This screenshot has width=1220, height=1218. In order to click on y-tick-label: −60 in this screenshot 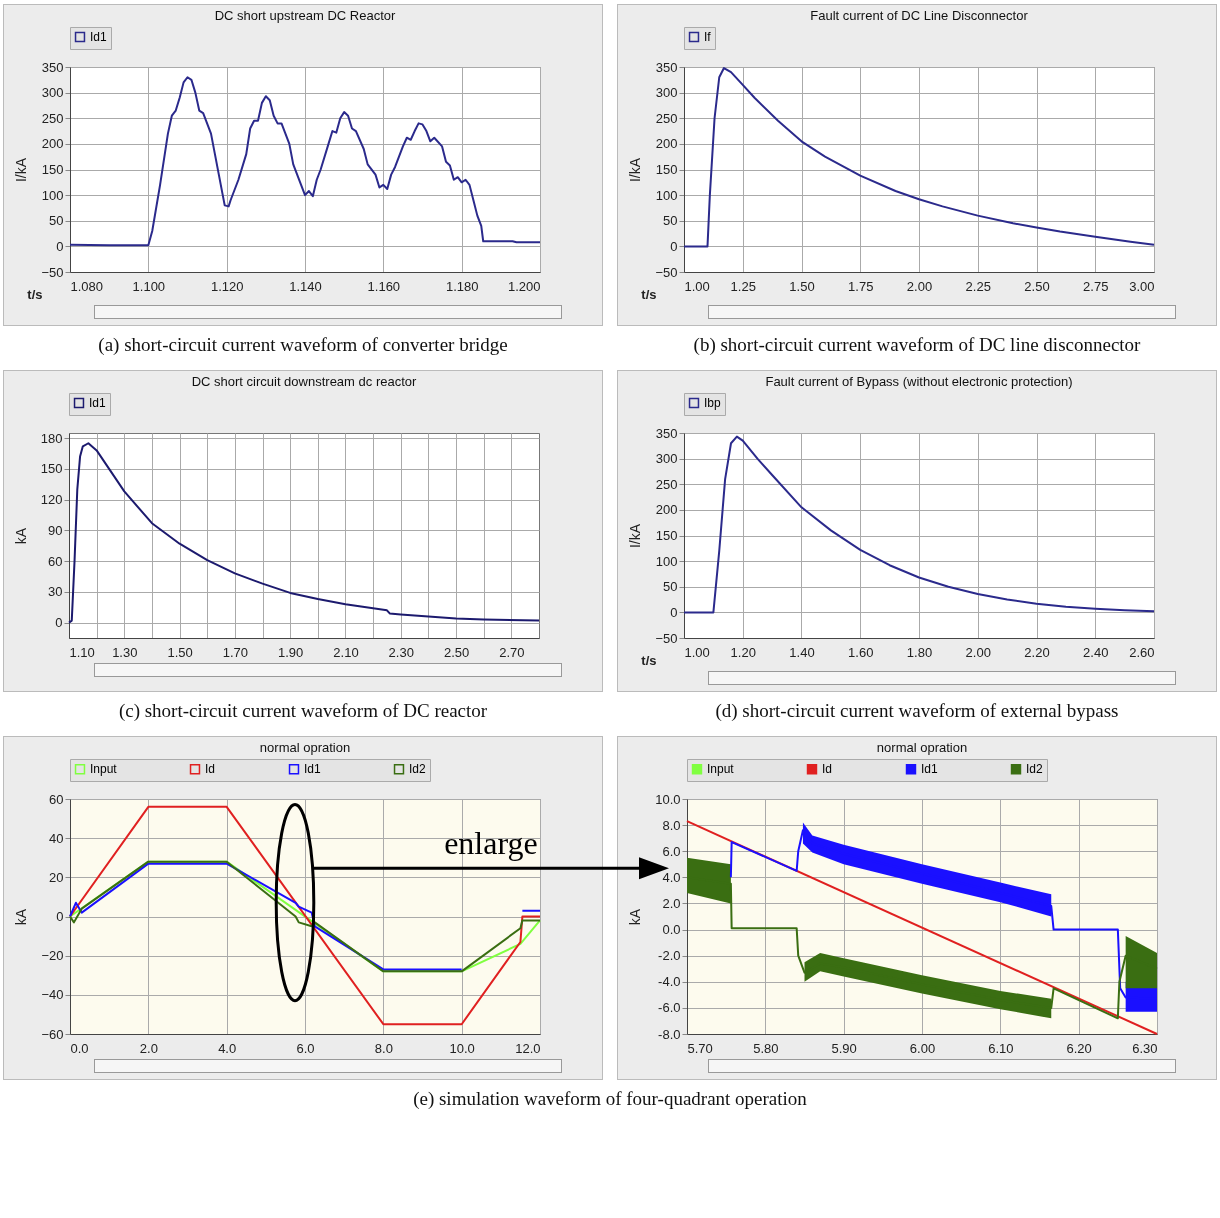, I will do `click(52, 1034)`.